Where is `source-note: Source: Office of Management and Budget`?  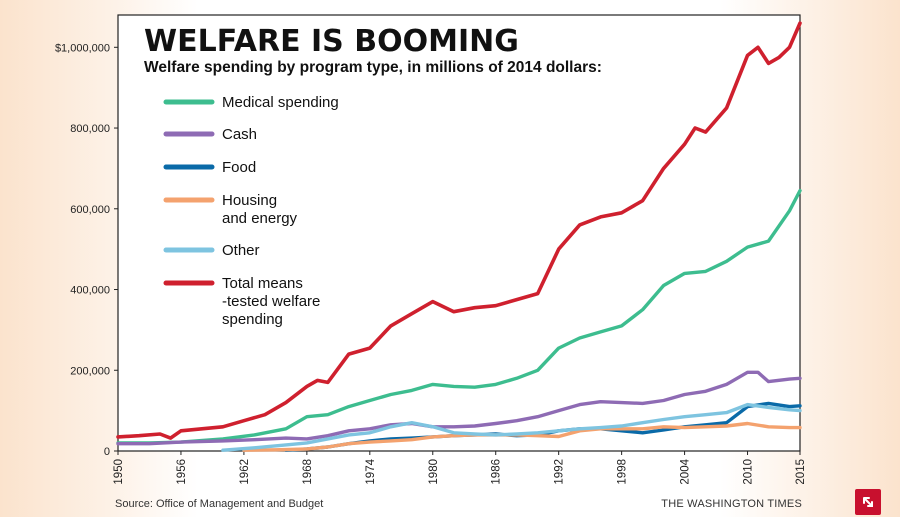 source-note: Source: Office of Management and Budget is located at coordinates (219, 504).